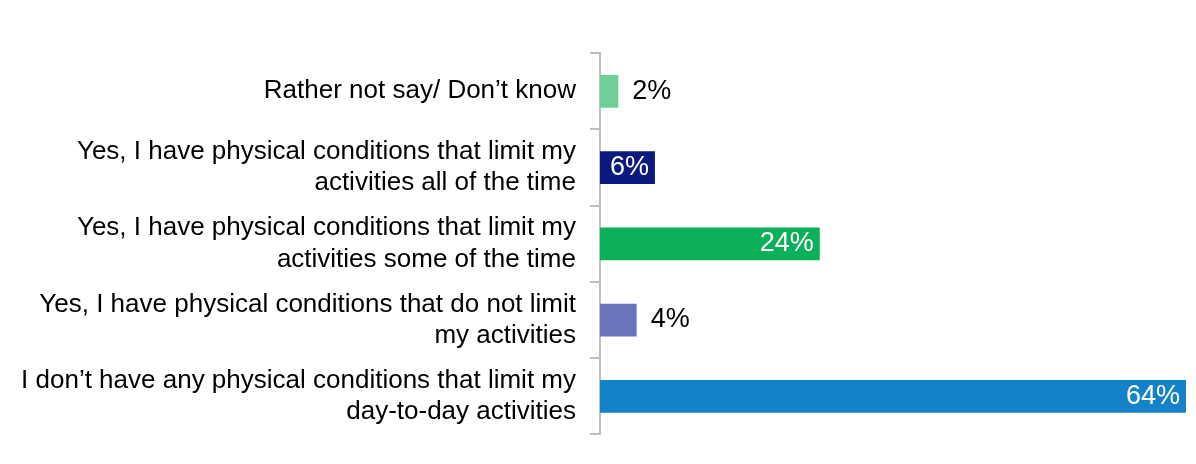 This screenshot has width=1196, height=464. I want to click on y-tick-label: I don’t have any physical conditions that limit my day-to-day activities, so click(298, 394).